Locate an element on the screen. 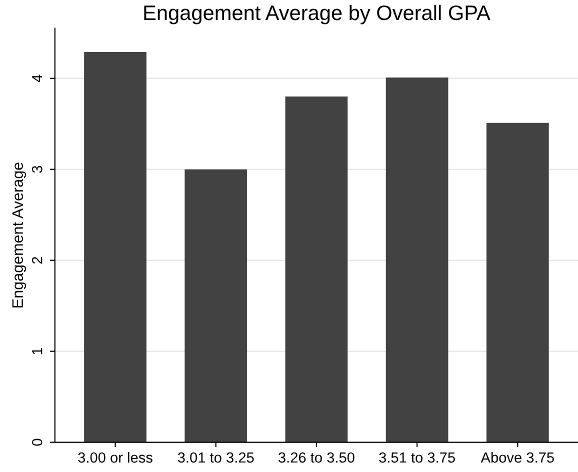 The height and width of the screenshot is (472, 578). x-tick-label: 3.26 to 3.50 is located at coordinates (316, 457).